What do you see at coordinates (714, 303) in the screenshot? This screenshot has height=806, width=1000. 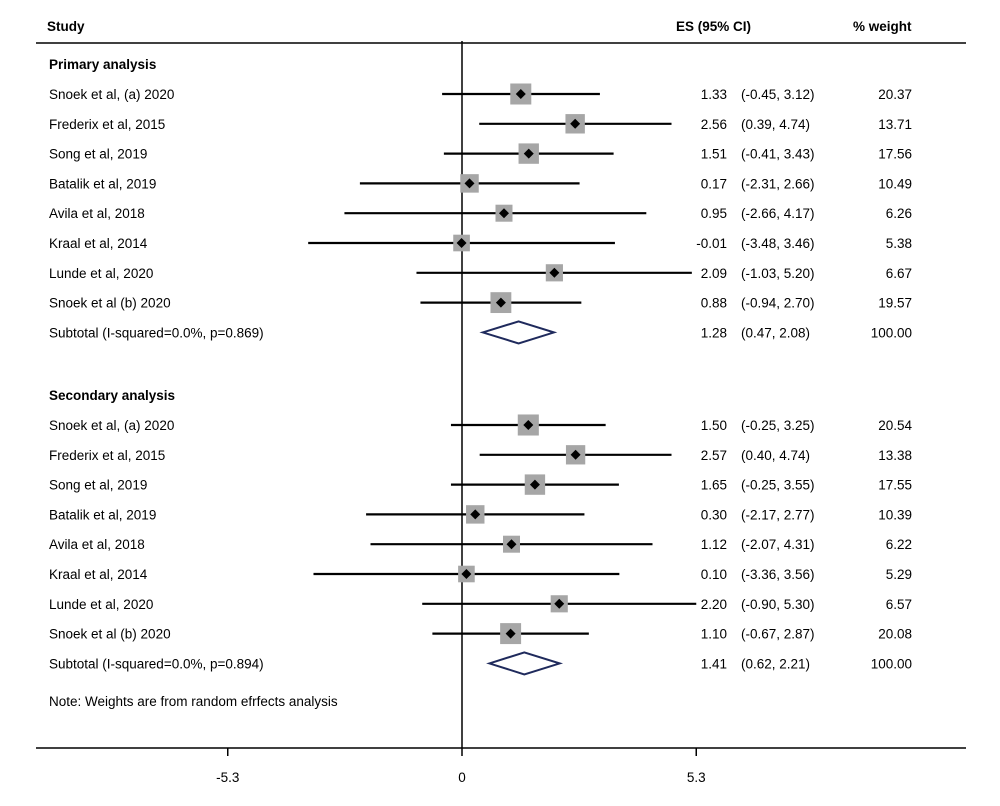 I see `es-value: 0.88` at bounding box center [714, 303].